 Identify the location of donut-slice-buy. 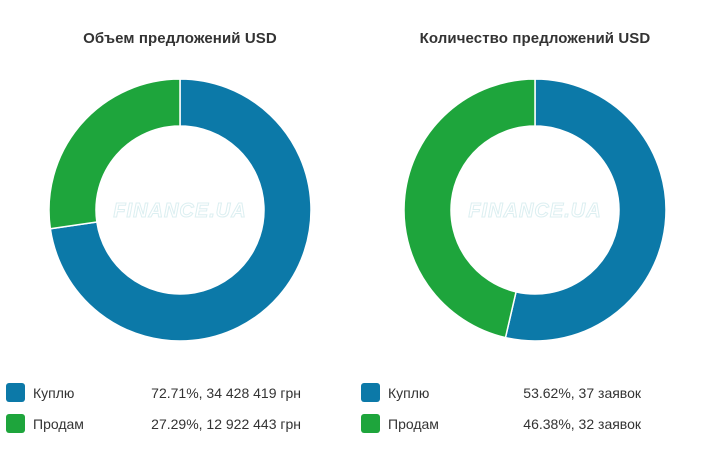
(585, 210).